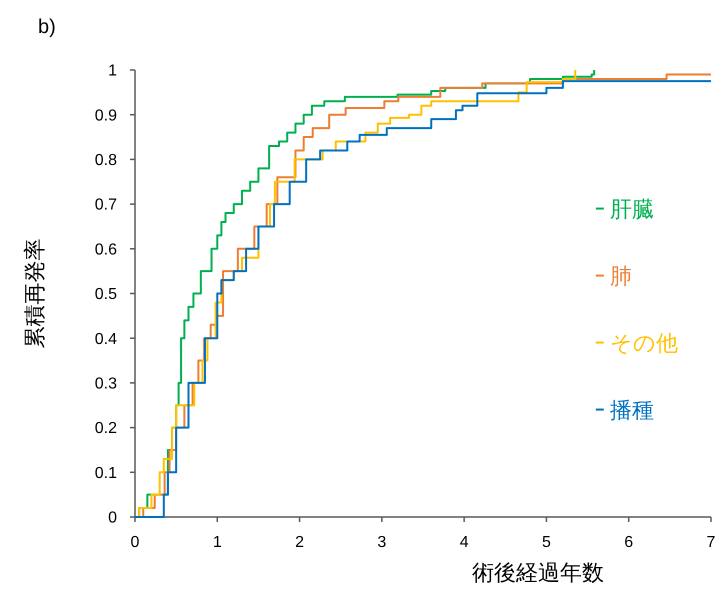 The width and height of the screenshot is (725, 592). What do you see at coordinates (621, 275) in the screenshot?
I see `legend-label: 肺` at bounding box center [621, 275].